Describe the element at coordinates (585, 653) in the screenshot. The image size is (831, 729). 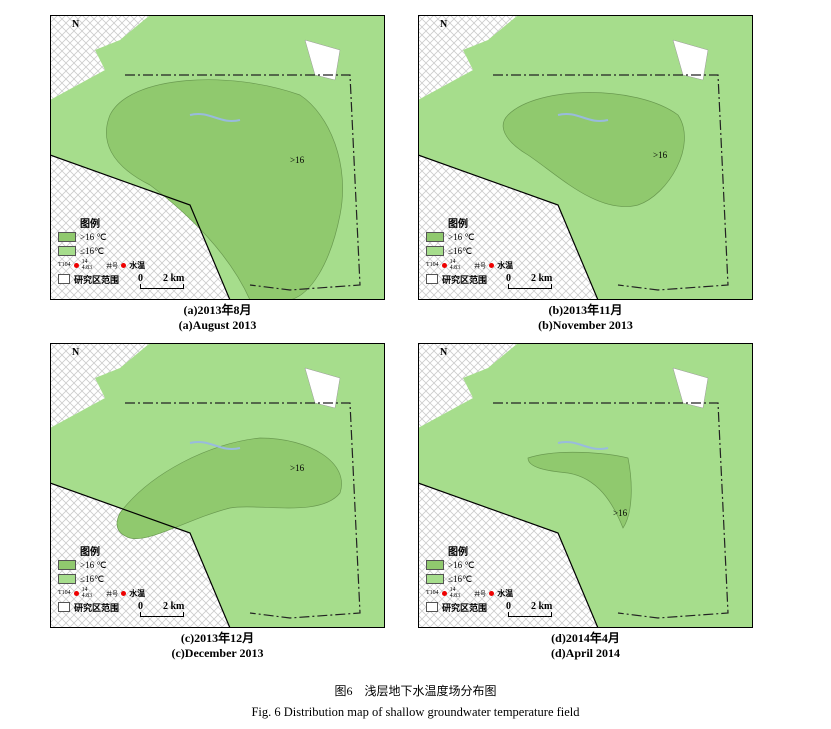
I see `caption-en: (d)April 2014` at that location.